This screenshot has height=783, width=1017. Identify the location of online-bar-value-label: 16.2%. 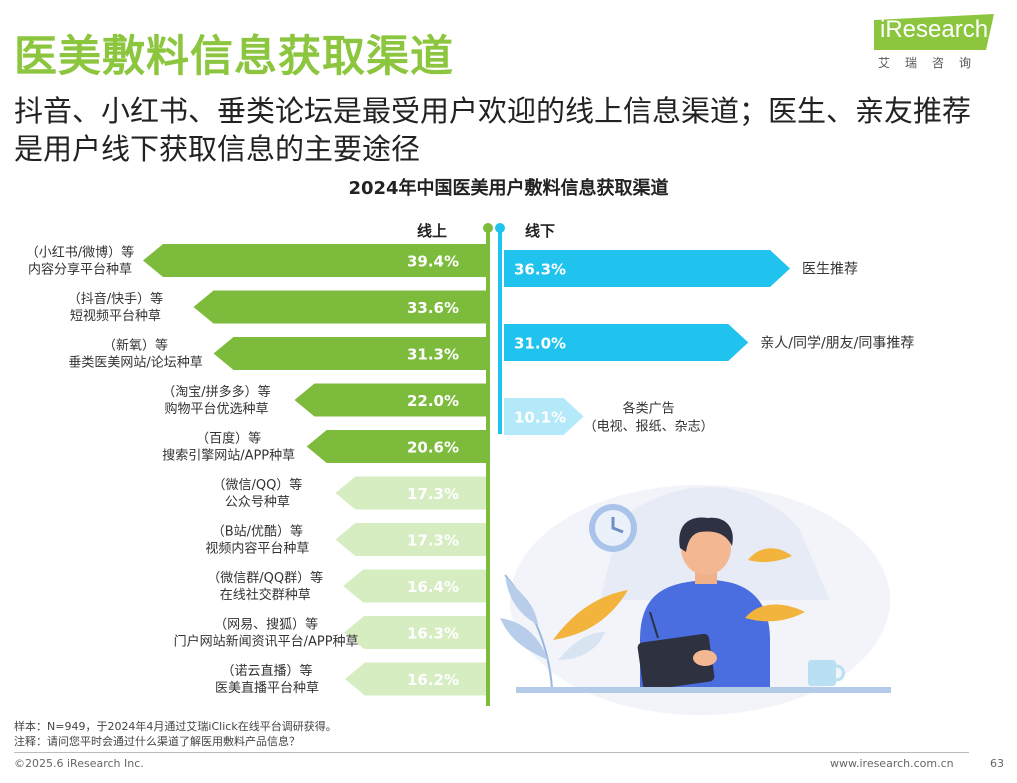
(433, 680).